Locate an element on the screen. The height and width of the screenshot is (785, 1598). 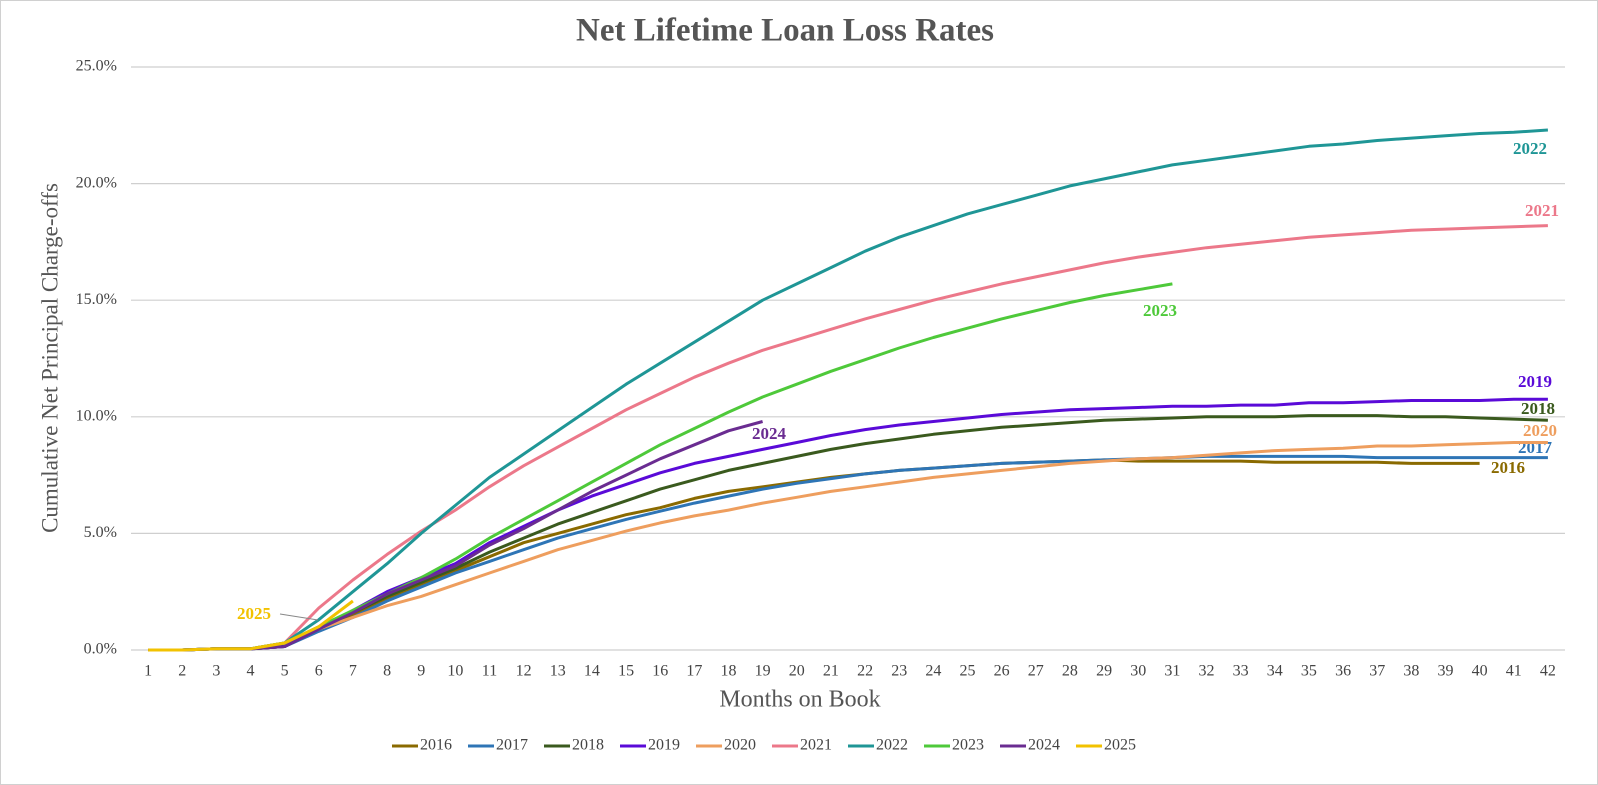
x-tick-label: 1 is located at coordinates (148, 671).